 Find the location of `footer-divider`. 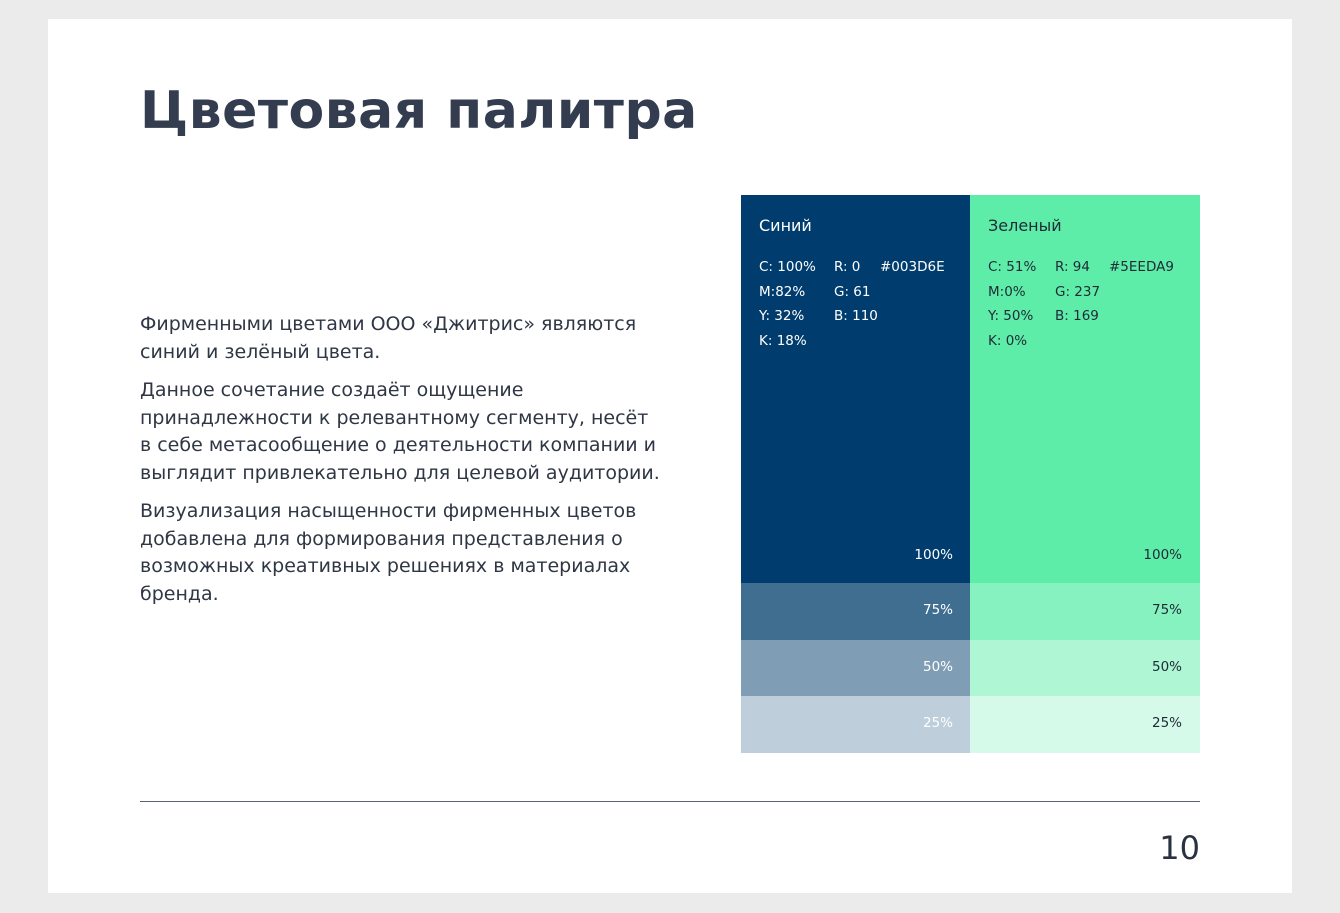

footer-divider is located at coordinates (670, 801).